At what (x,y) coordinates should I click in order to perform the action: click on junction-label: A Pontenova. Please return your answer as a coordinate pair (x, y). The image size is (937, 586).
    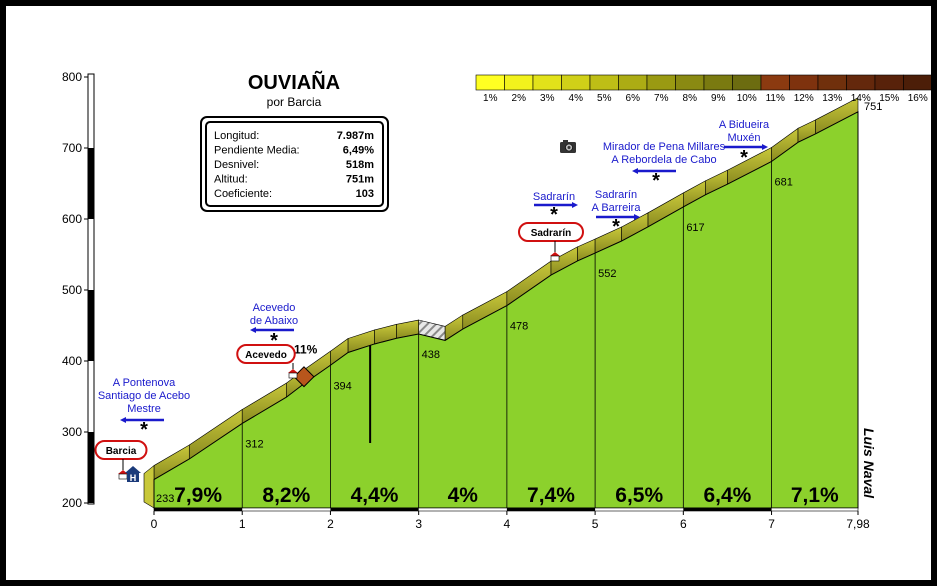
    Looking at the image, I should click on (144, 383).